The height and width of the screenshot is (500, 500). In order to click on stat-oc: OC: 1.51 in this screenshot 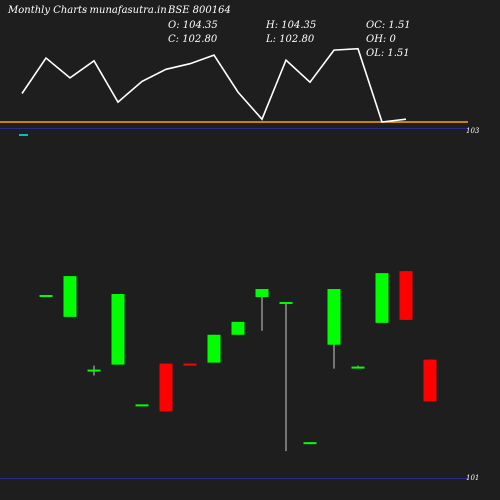, I will do `click(388, 25)`.